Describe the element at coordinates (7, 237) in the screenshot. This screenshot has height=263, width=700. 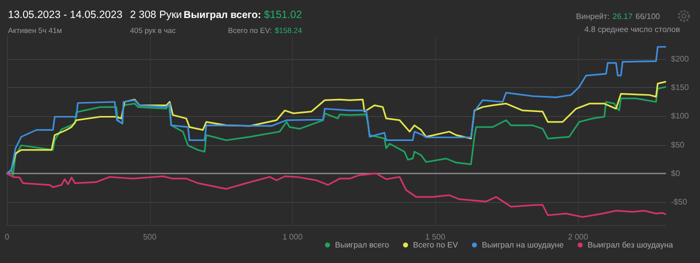
I see `x-tick-label: 0` at that location.